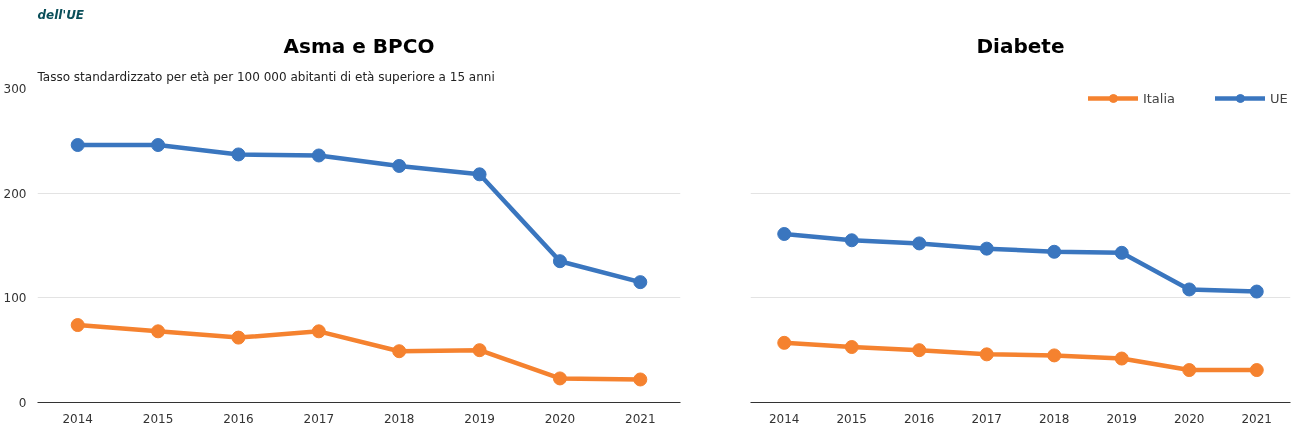 This screenshot has width=1304, height=428. I want to click on y-tick-label: 200, so click(15, 193).